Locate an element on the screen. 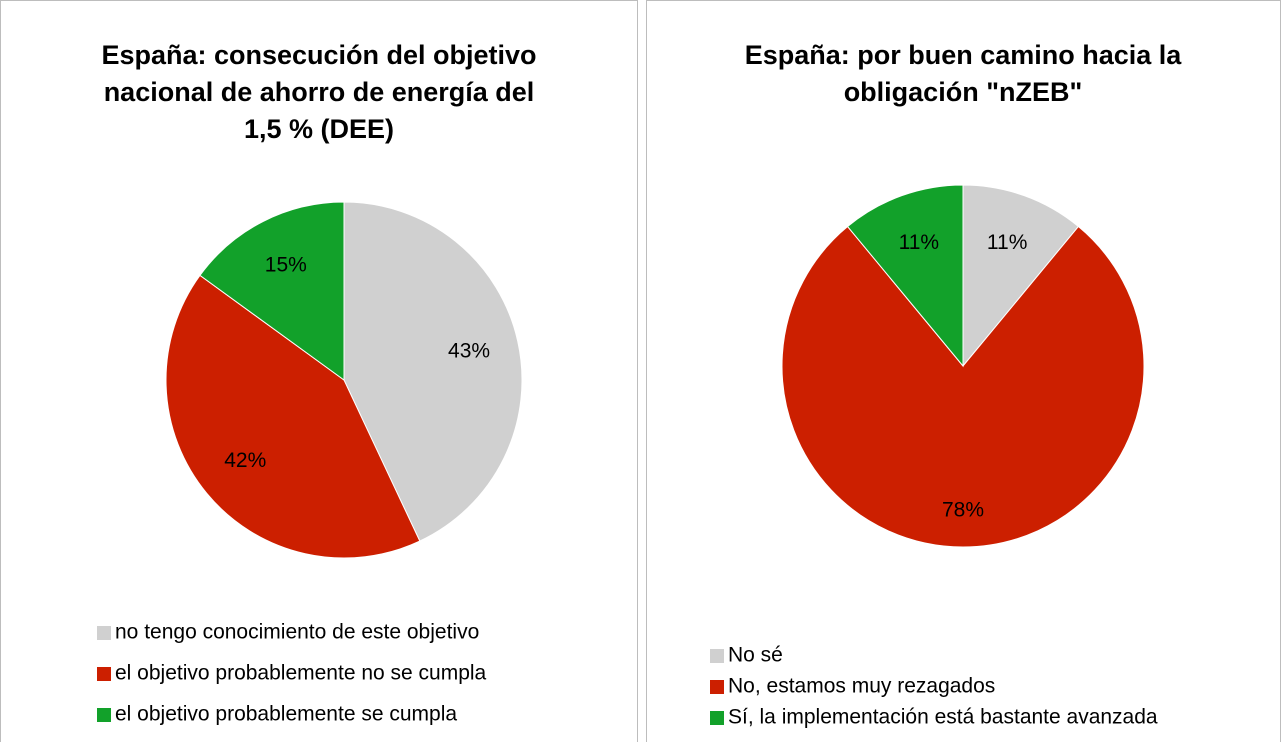  data-label: 42% is located at coordinates (245, 460).